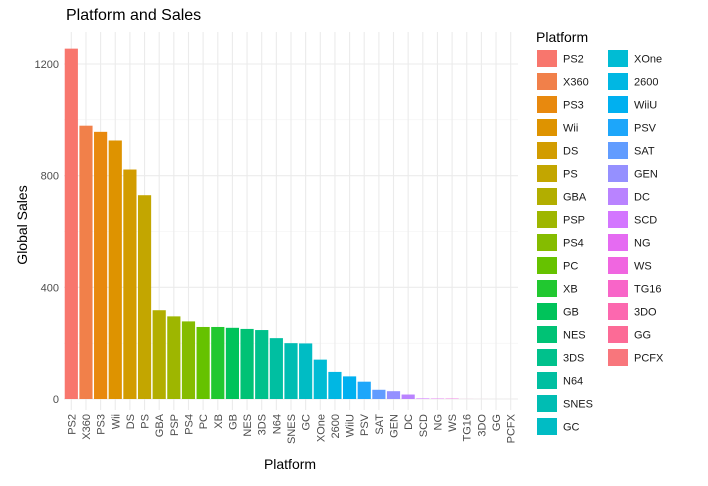 The width and height of the screenshot is (708, 486). I want to click on bar-ps4, so click(188, 360).